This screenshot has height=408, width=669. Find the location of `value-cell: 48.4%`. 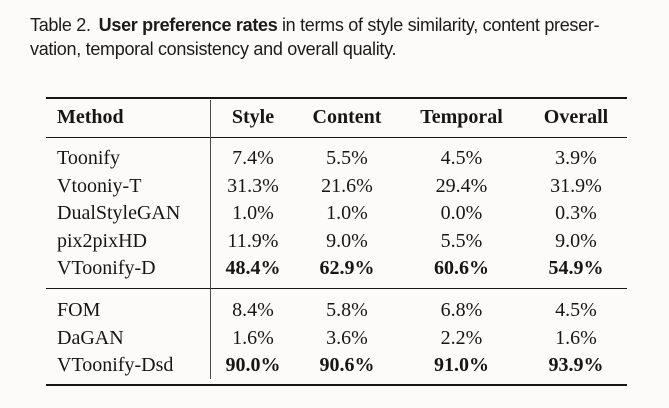

value-cell: 48.4% is located at coordinates (253, 268).